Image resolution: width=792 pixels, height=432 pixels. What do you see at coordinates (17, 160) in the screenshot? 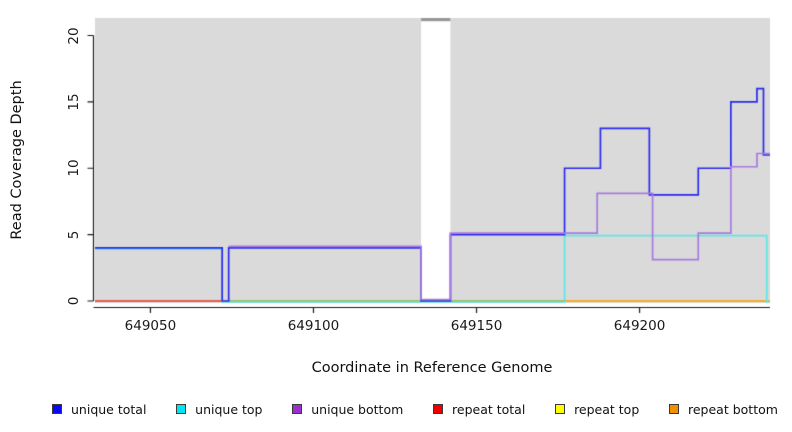
I see `y-axis-title: Read Coverage Depth` at bounding box center [17, 160].